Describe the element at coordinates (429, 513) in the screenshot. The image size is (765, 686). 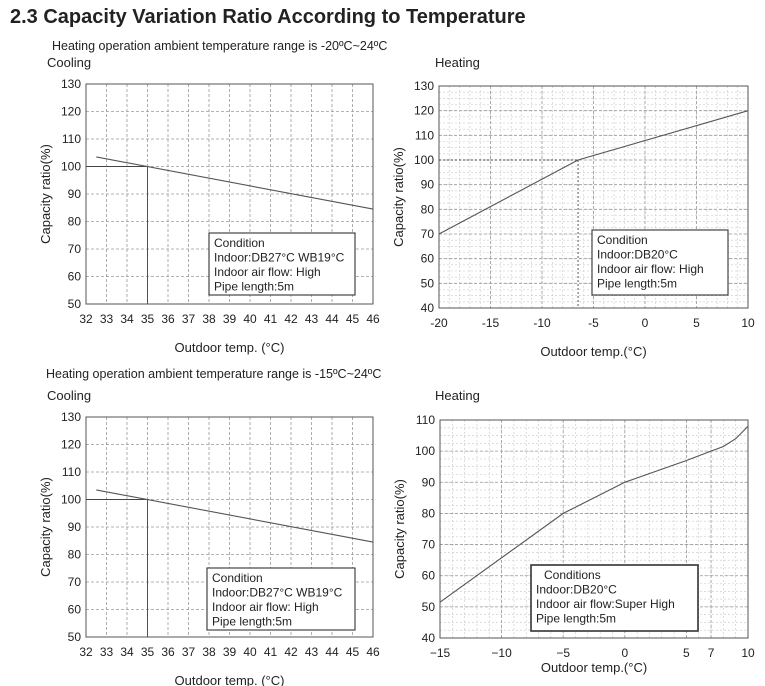
I see `c4-y-tick-label: 80` at that location.